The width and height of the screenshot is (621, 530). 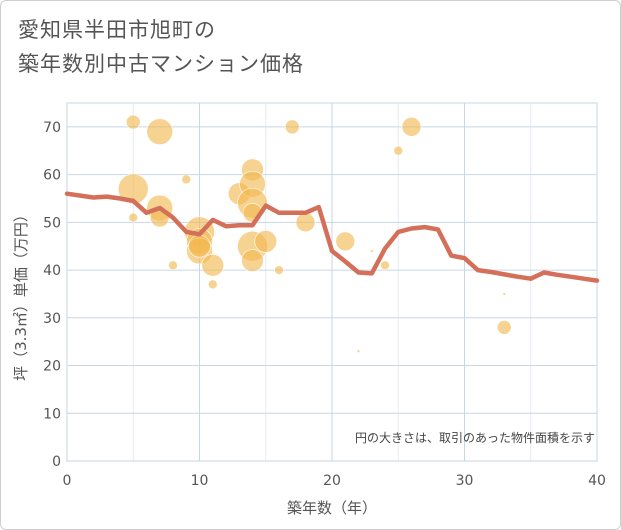 What do you see at coordinates (52, 128) in the screenshot?
I see `y-tick-label: 70` at bounding box center [52, 128].